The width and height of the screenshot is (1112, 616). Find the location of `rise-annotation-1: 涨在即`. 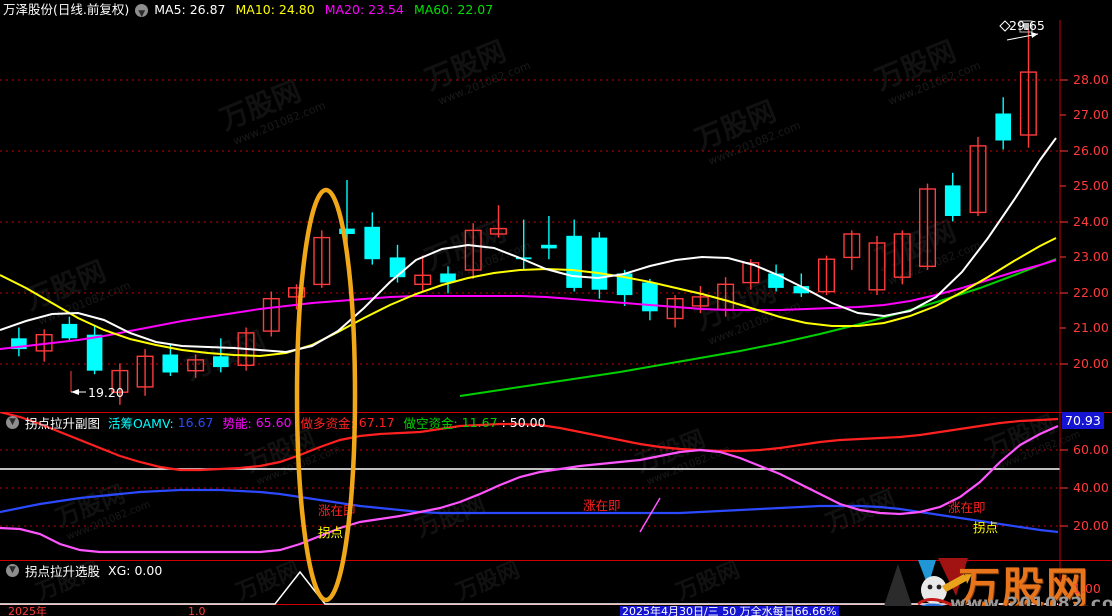

rise-annotation-1: 涨在即 is located at coordinates (337, 510).